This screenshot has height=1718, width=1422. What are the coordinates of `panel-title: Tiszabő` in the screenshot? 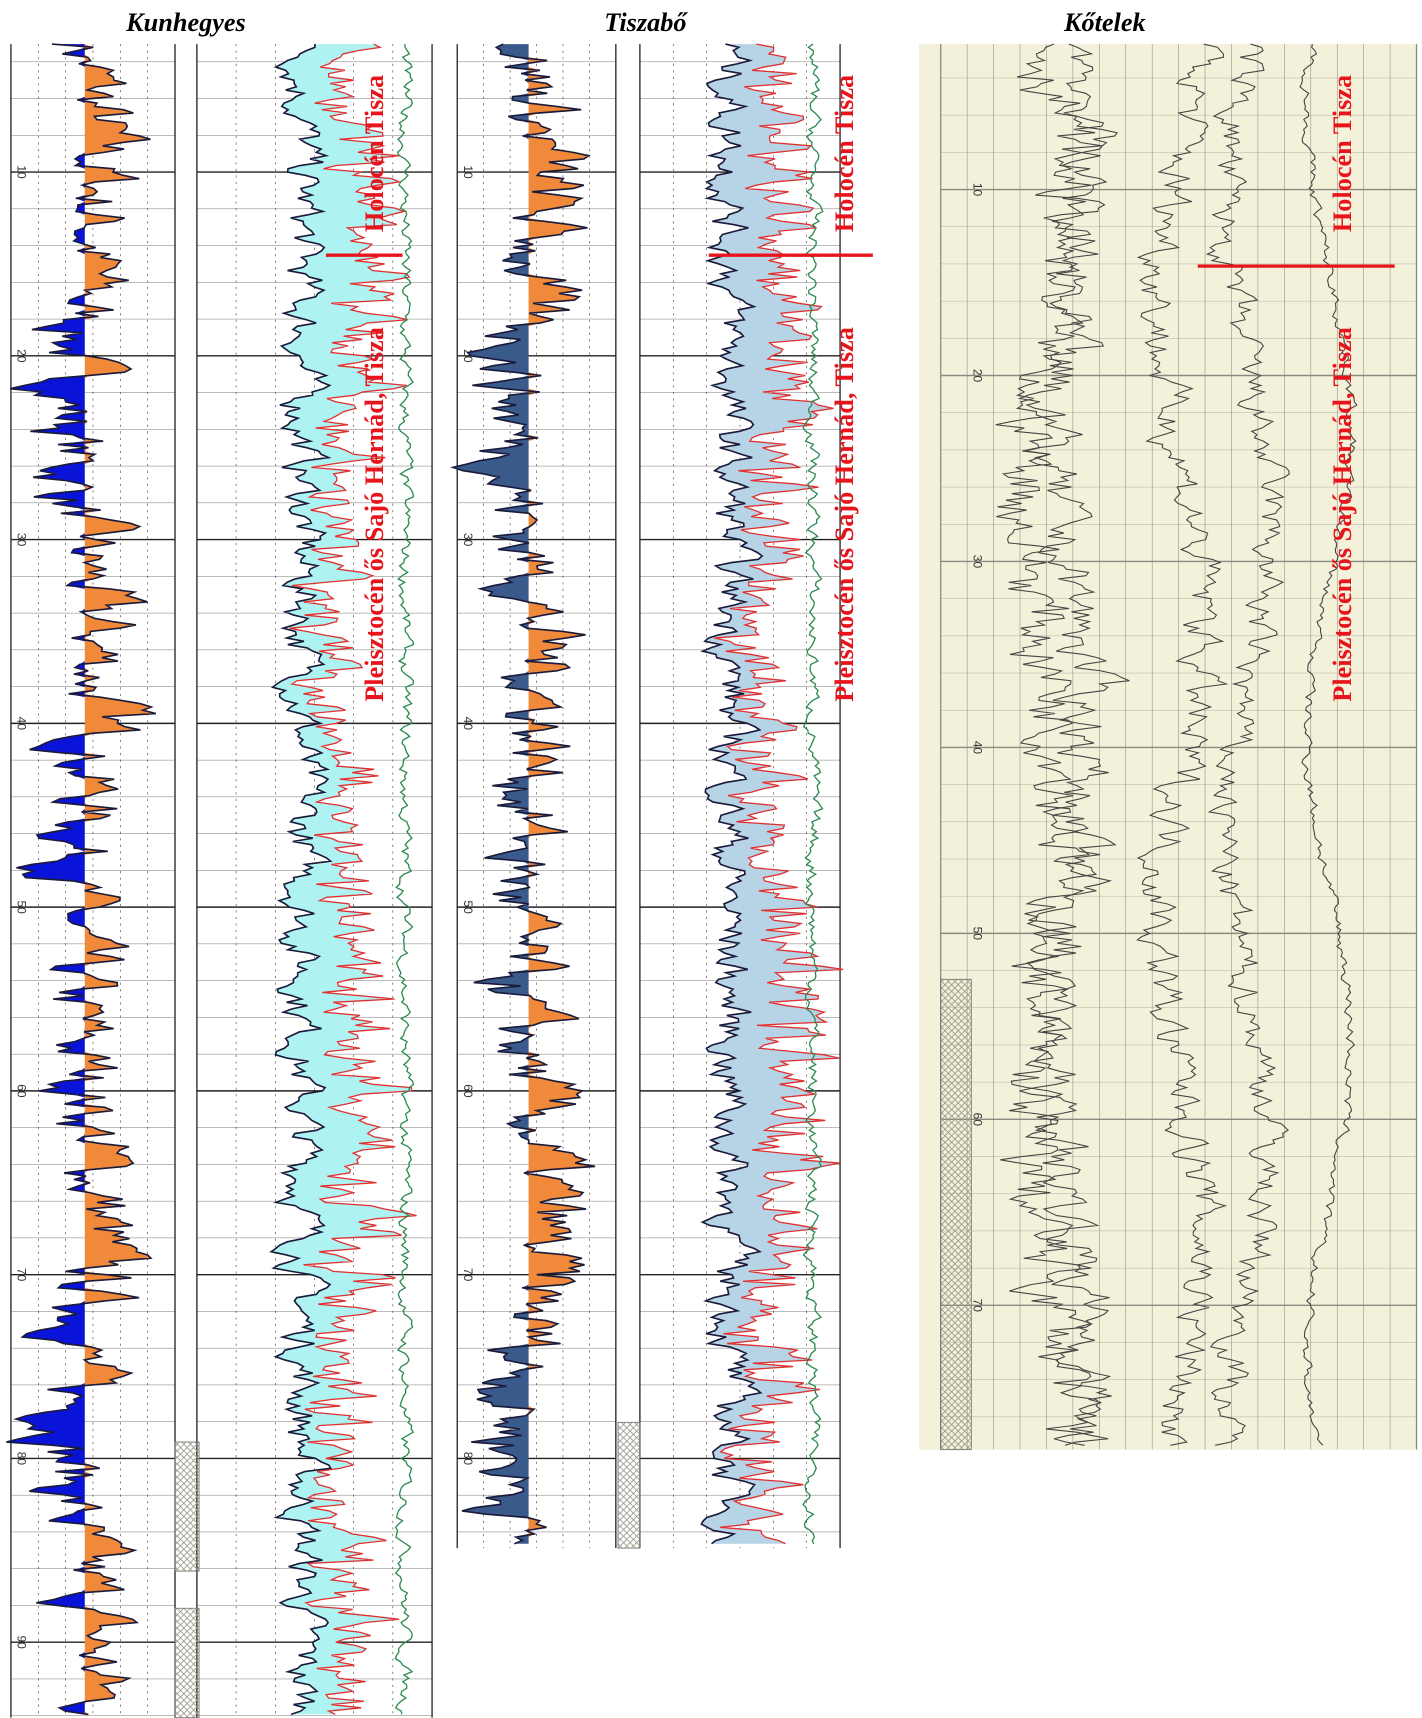 It's located at (646, 22).